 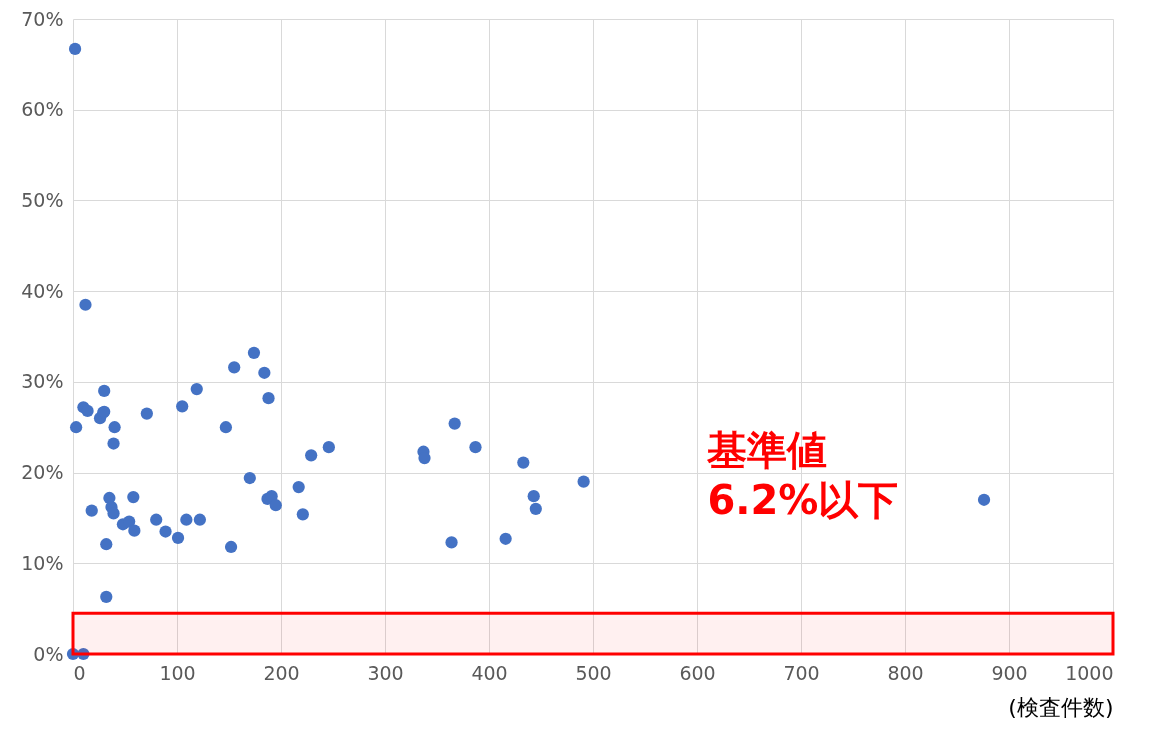 I want to click on x-tick-label: 100, so click(x=177, y=672).